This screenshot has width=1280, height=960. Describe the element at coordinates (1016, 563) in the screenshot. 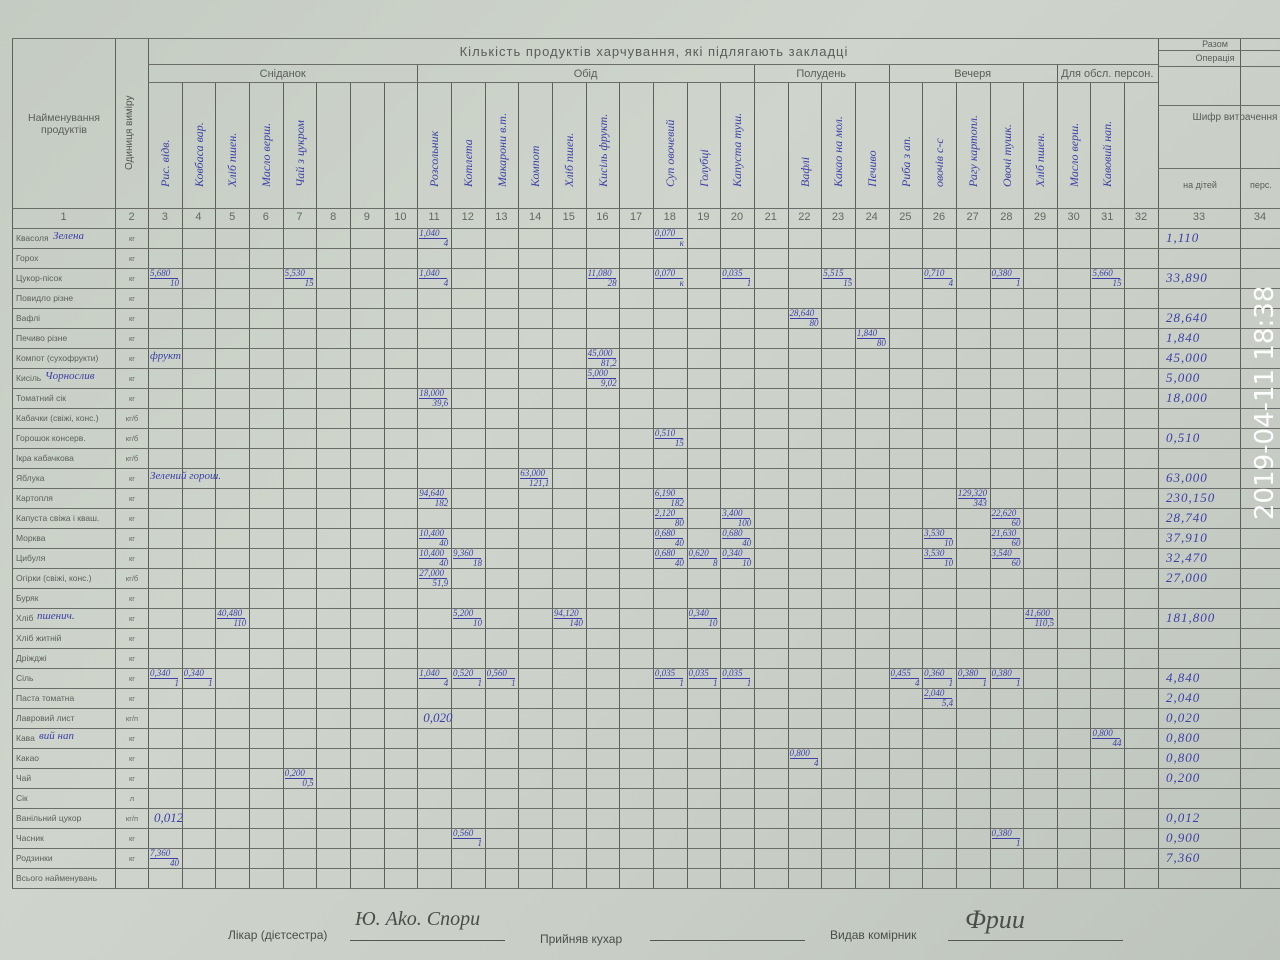

I see `portion-count: 60` at that location.